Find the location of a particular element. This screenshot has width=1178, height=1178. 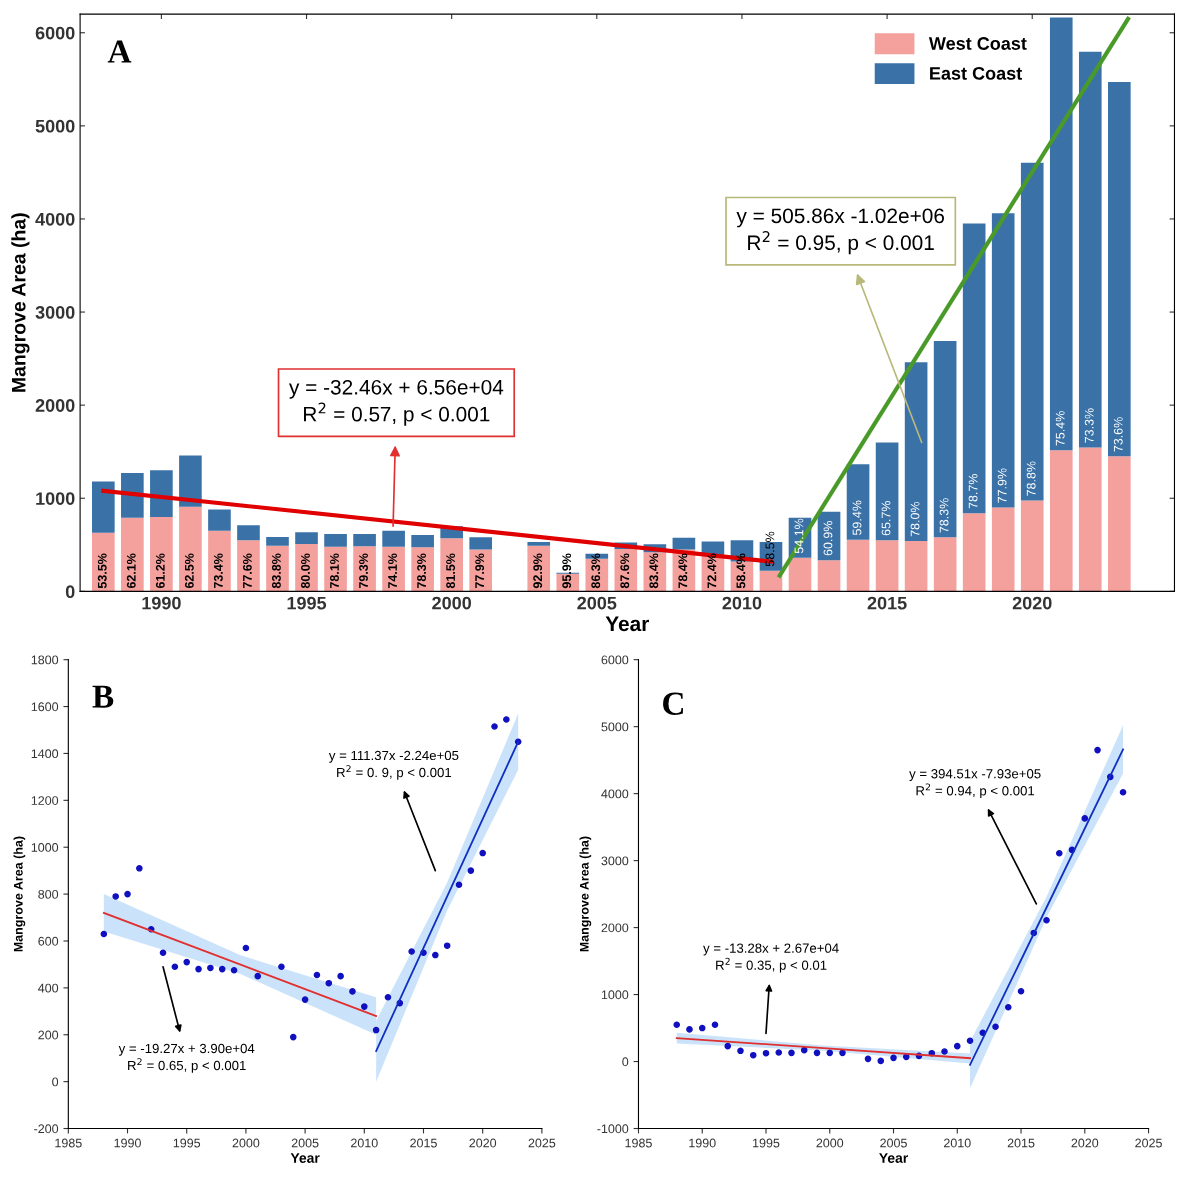

annotation: 78.1% is located at coordinates (334, 571).